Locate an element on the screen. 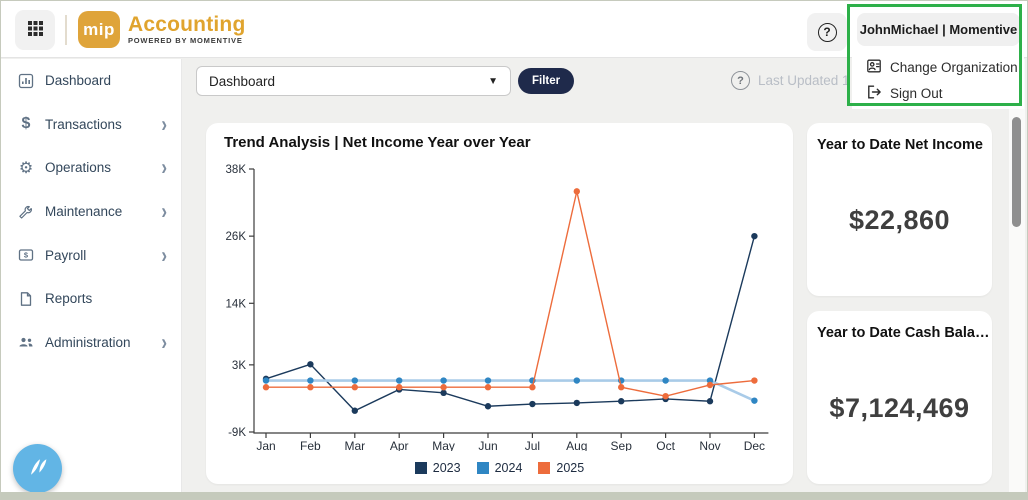 The width and height of the screenshot is (1028, 500). sidebar-item-transactions: $ Transactions › is located at coordinates (91, 125).